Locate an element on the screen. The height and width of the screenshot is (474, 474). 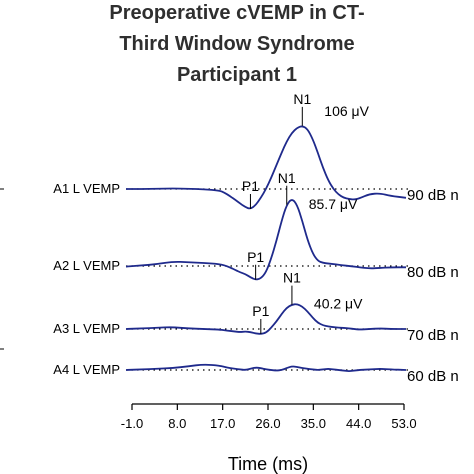
x-tick-label: 44.0 is located at coordinates (358, 423).